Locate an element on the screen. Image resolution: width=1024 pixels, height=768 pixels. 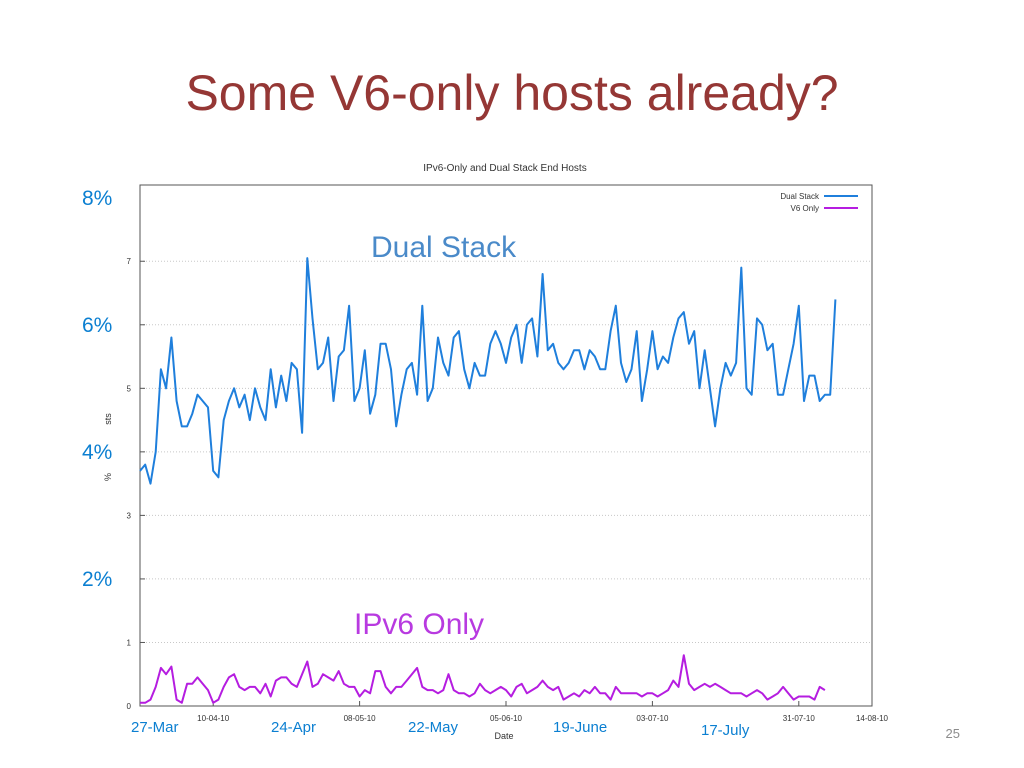
x-axis-label: Date is located at coordinates (503, 736).